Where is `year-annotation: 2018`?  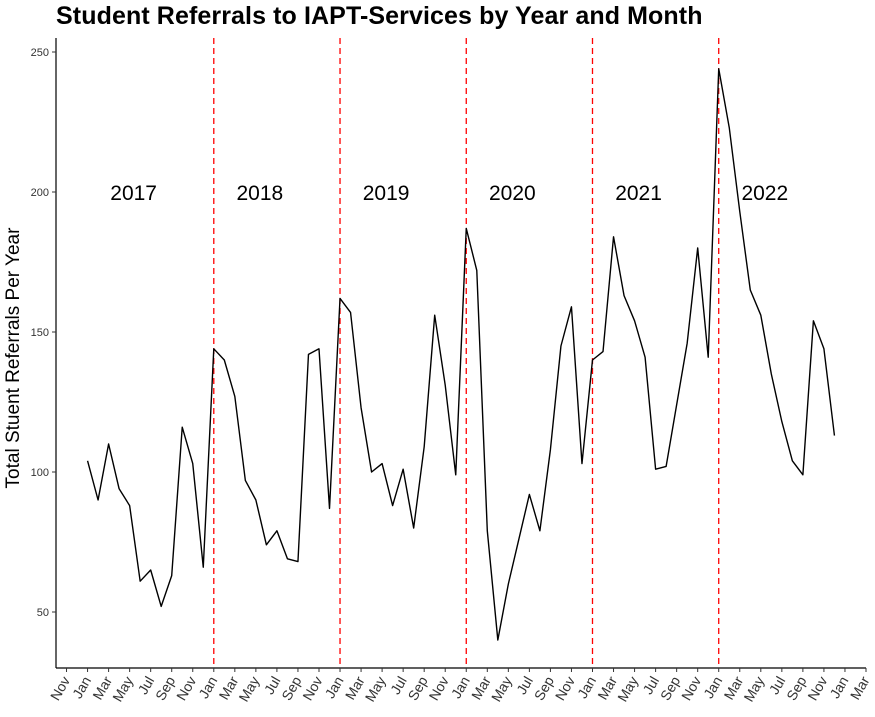
year-annotation: 2018 is located at coordinates (260, 193).